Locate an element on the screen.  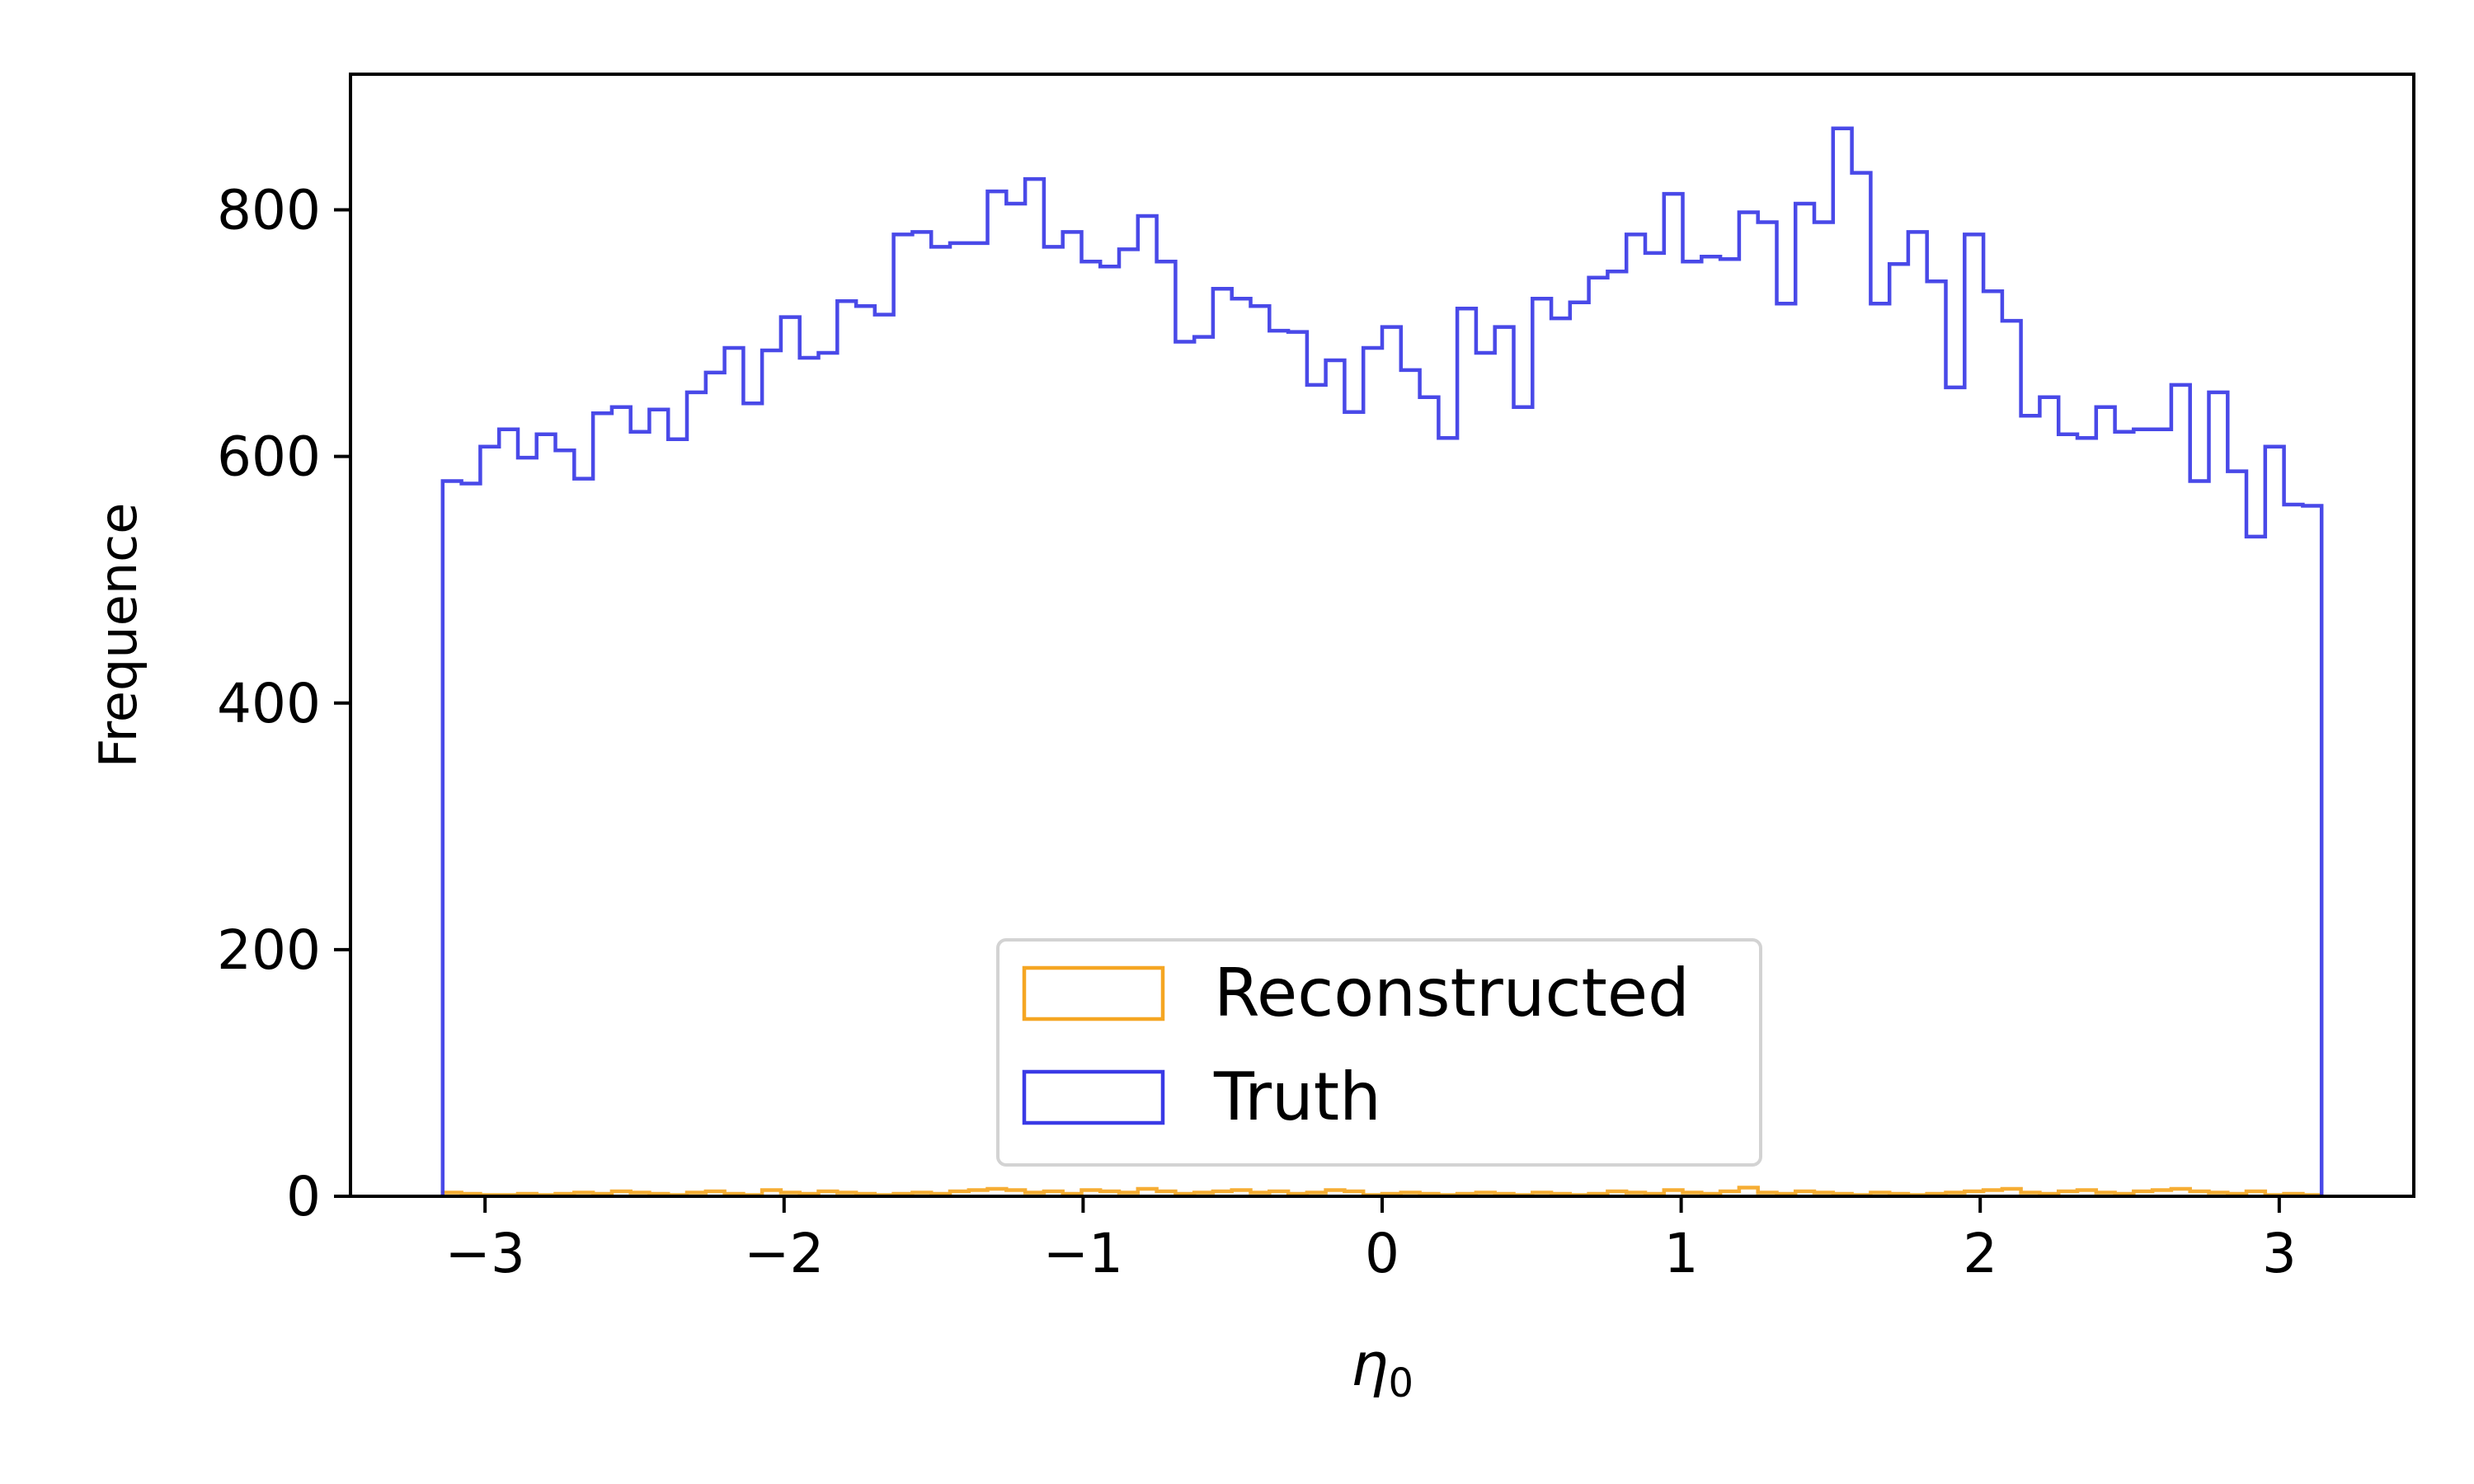
y-axis-label: Frequence is located at coordinates (118, 635).